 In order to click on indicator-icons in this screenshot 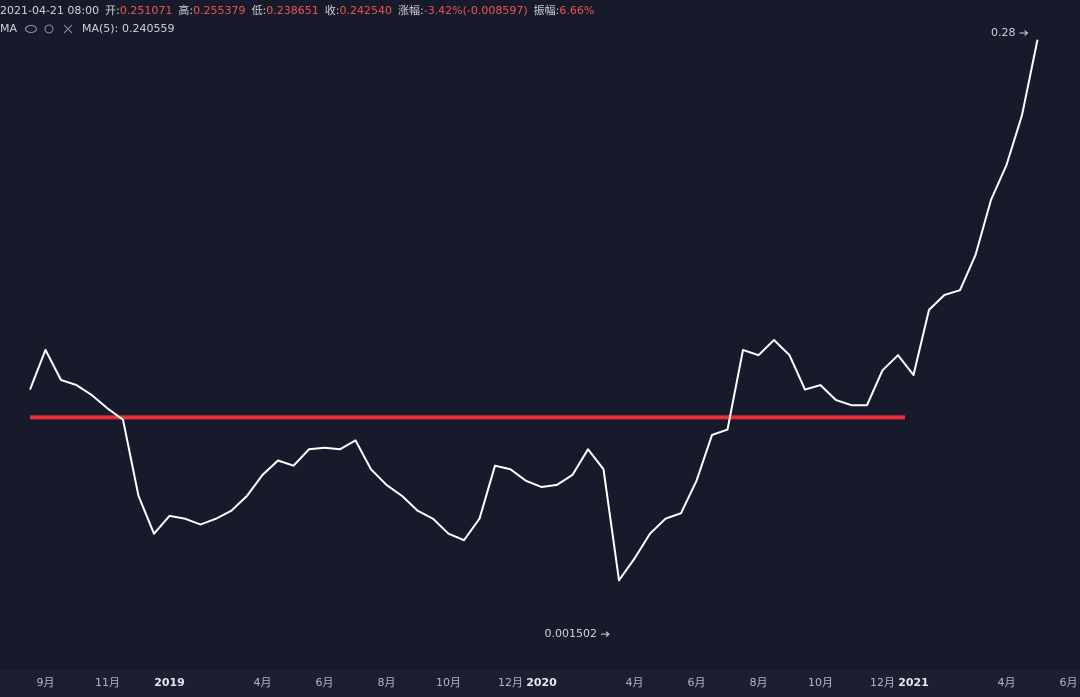, I will do `click(49, 29)`.